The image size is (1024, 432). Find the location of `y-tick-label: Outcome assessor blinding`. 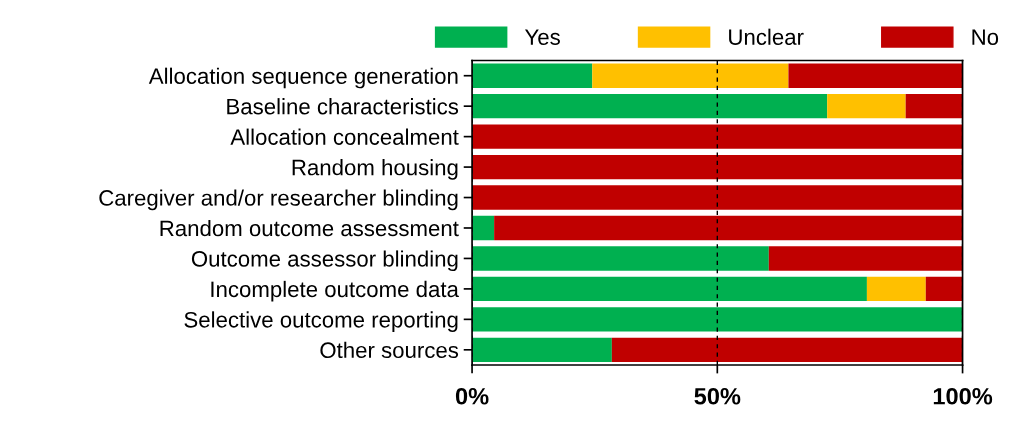

y-tick-label: Outcome assessor blinding is located at coordinates (324, 261).